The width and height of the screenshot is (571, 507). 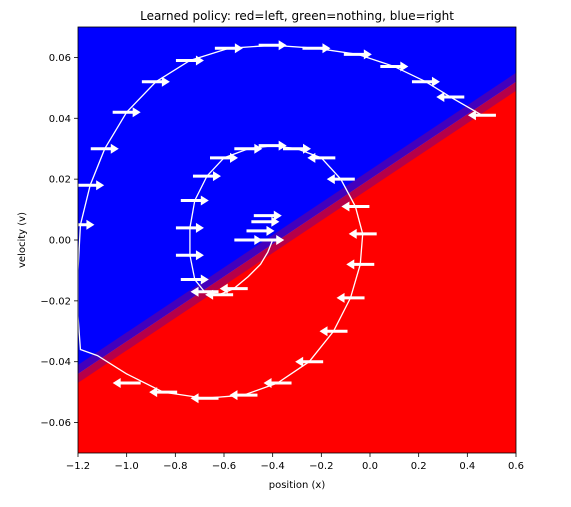 I want to click on x-axis-ticks: −1.2 −1.0 −0.8 −0.6 −0.4 −0.2 0.0 0.2 0.4 0.6, so click(x=295, y=462).